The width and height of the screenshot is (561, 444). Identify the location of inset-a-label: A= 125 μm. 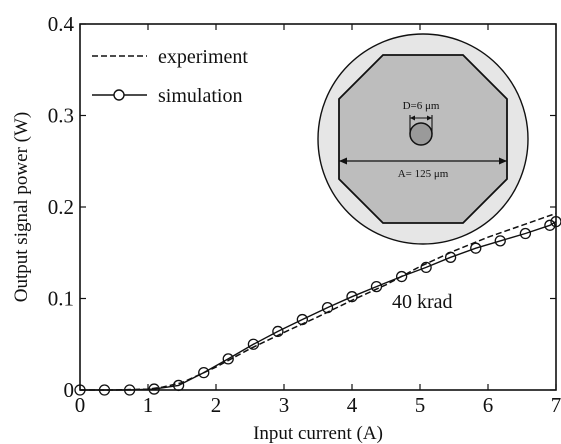
(423, 174).